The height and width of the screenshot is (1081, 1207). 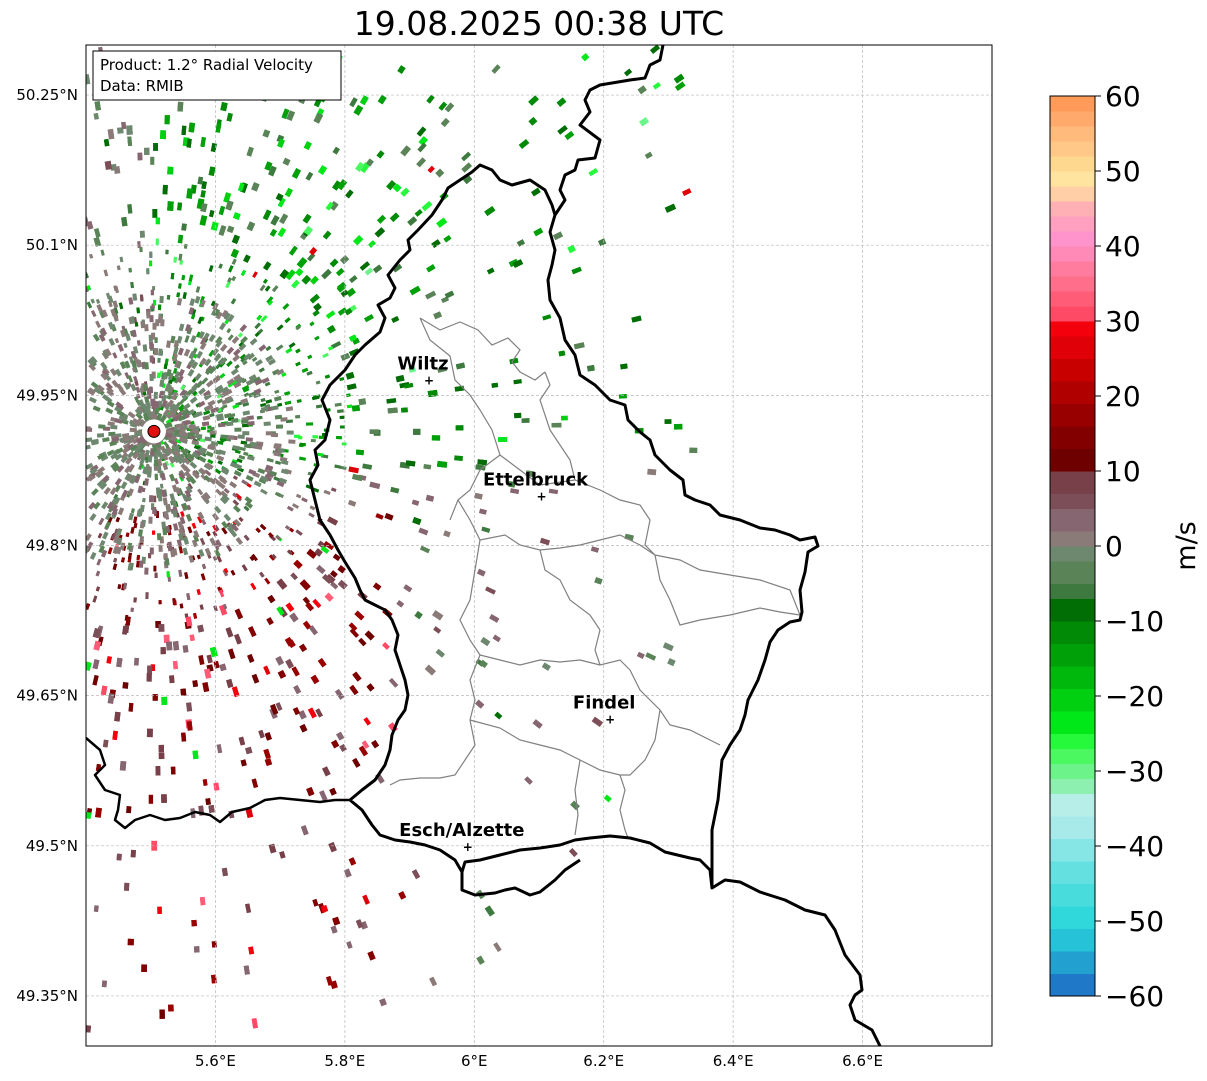 I want to click on colorbar-tick-label: −60, so click(x=1134, y=996).